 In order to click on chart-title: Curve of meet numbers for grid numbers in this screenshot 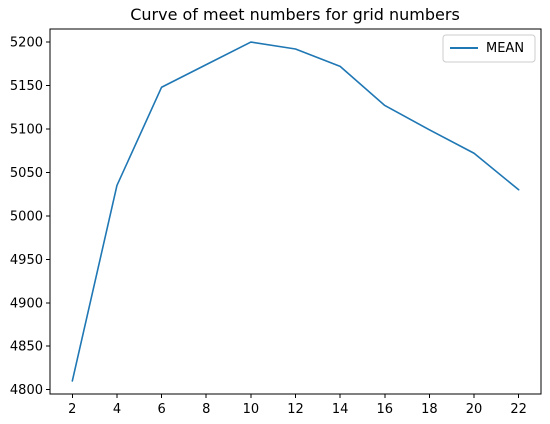, I will do `click(295, 14)`.